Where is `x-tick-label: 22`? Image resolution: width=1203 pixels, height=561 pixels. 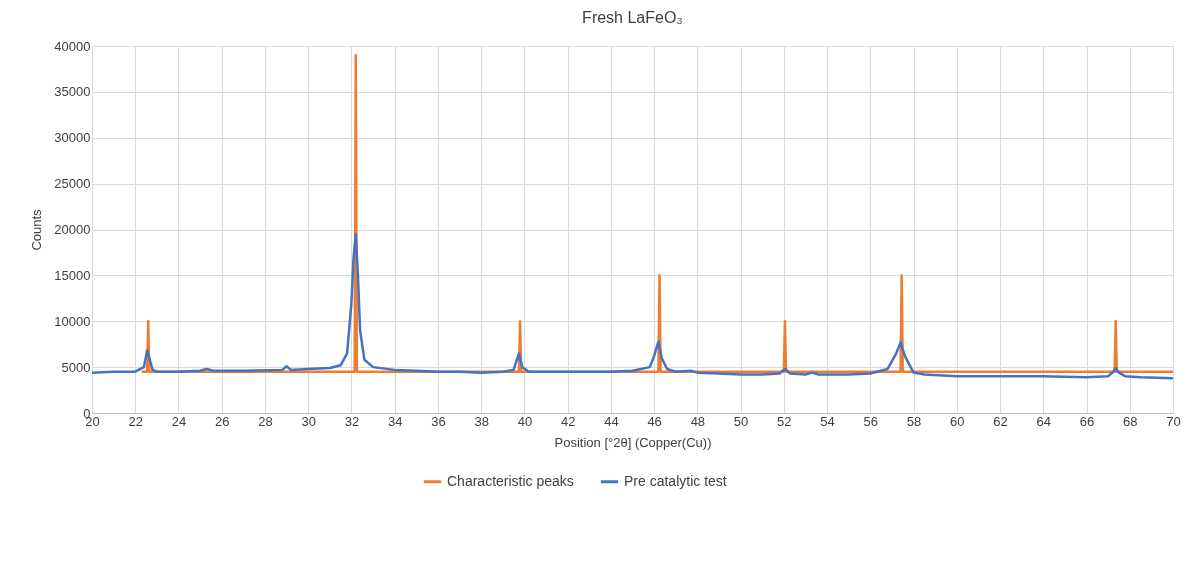 x-tick-label: 22 is located at coordinates (135, 421).